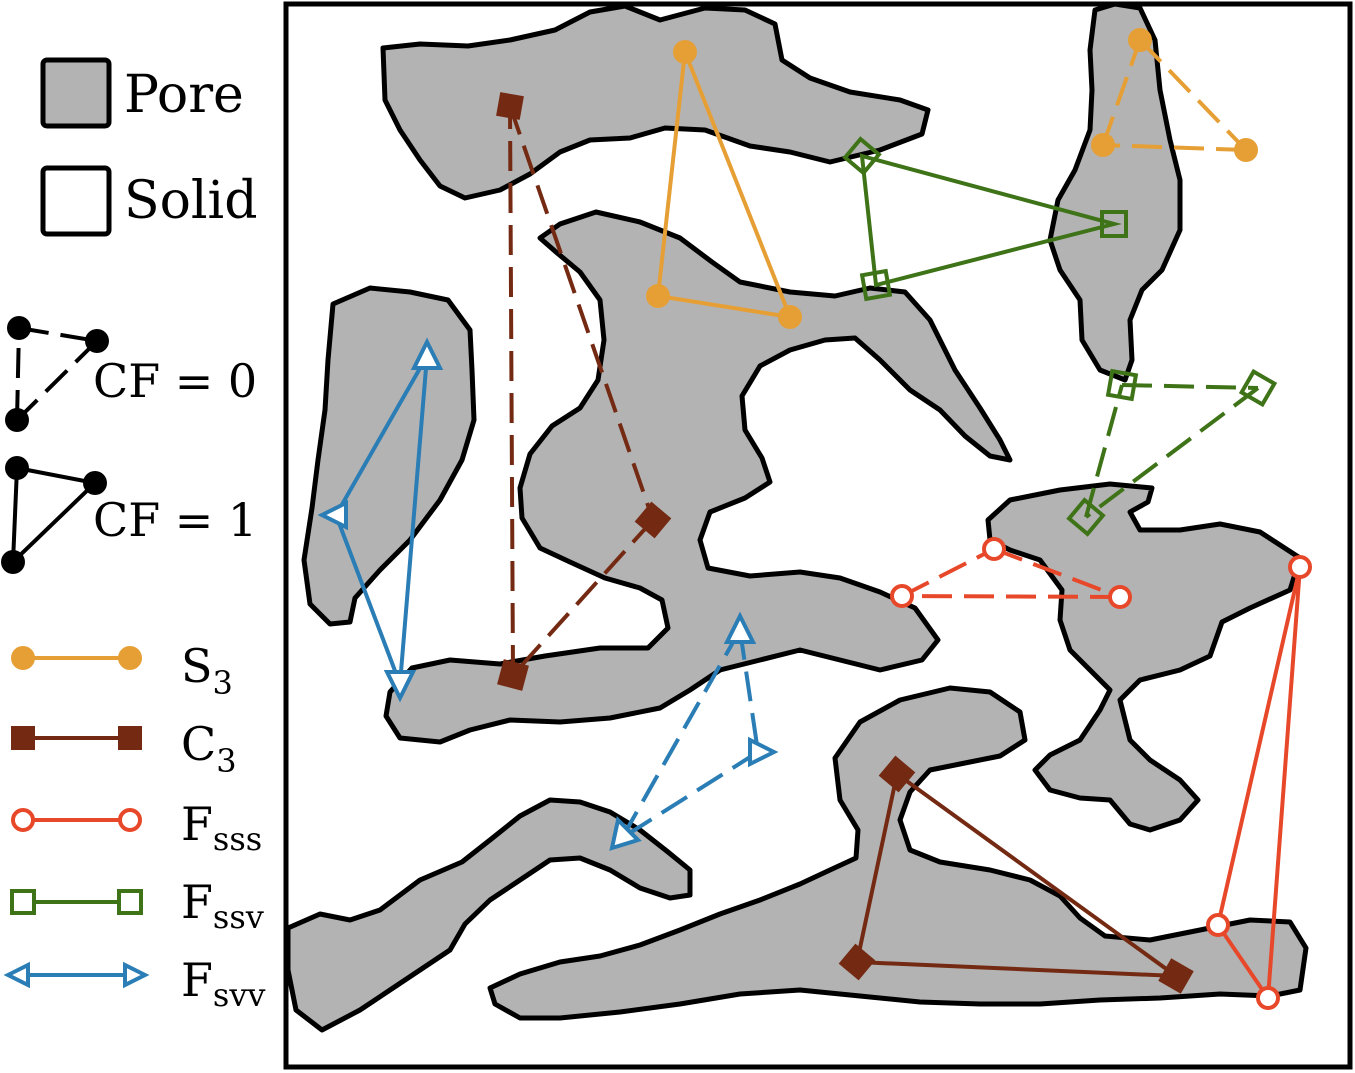 The image size is (1355, 1073). I want to click on solid-legend-swatch, so click(76, 201).